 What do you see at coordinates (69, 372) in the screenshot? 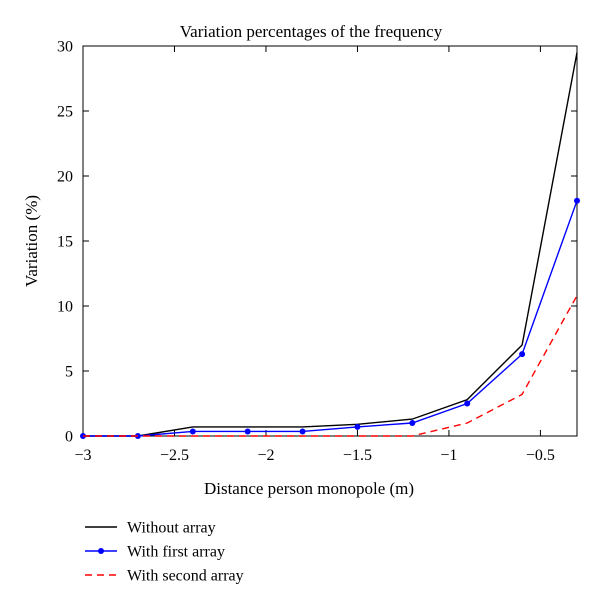
I see `y-tick-label: 5` at bounding box center [69, 372].